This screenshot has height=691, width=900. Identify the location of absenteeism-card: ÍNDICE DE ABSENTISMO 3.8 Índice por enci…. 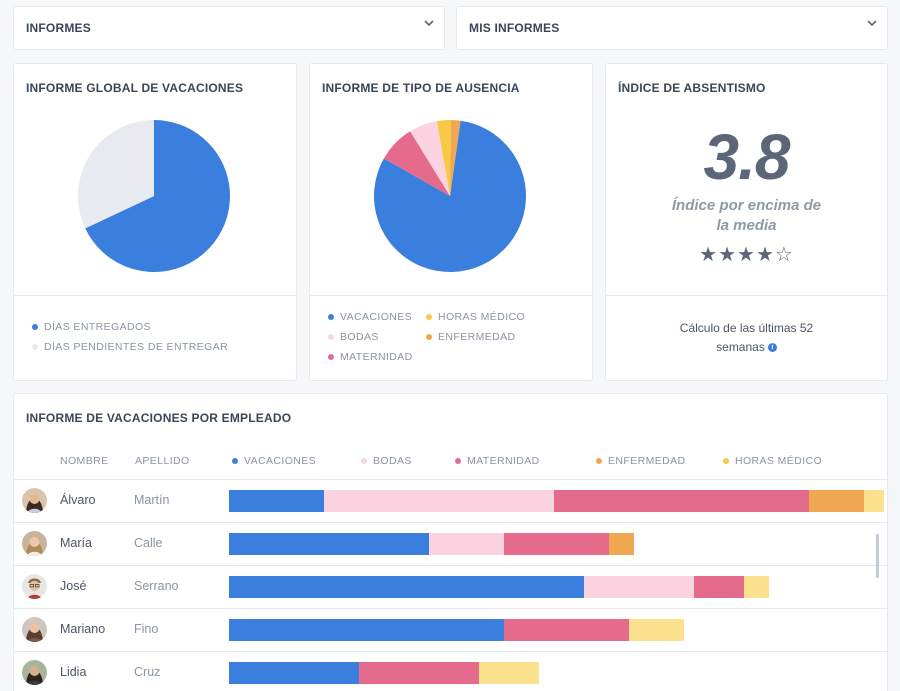
(746, 222).